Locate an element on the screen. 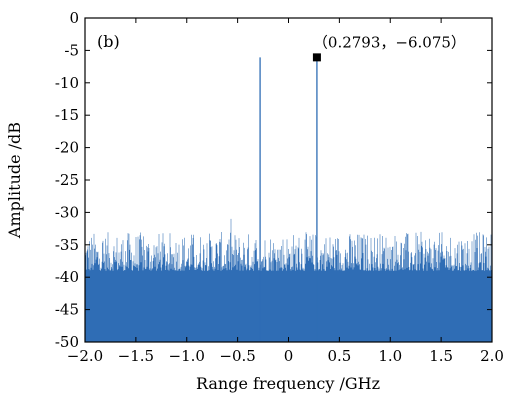  x-tick-label: 0.5 is located at coordinates (339, 356).